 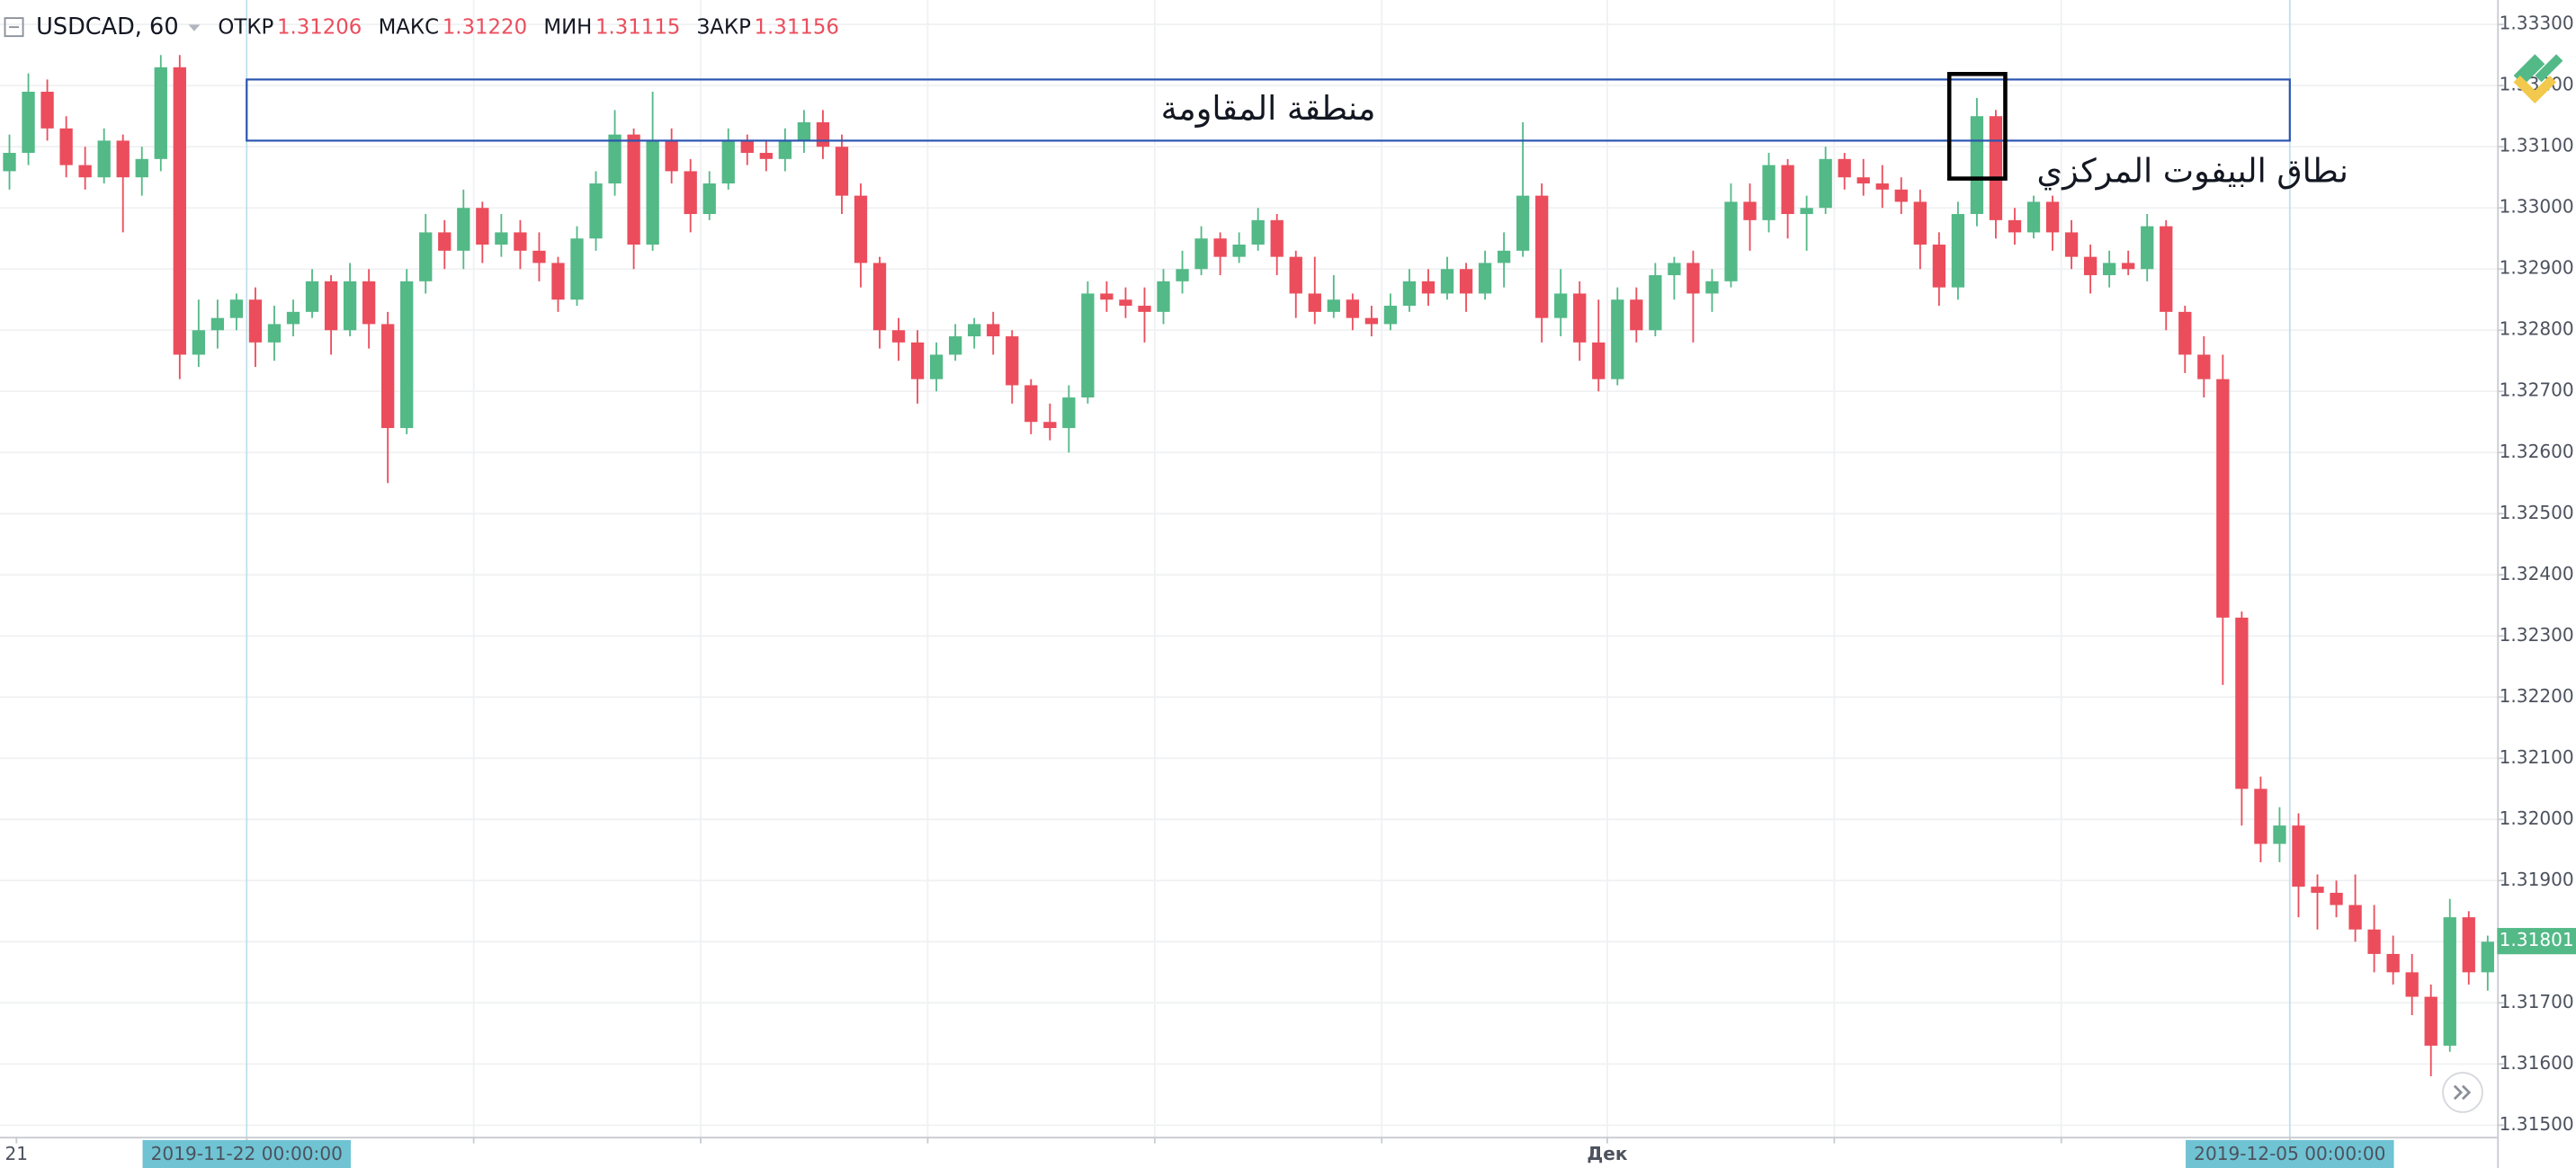 What do you see at coordinates (17, 1153) in the screenshot?
I see `x-tick-label: 21` at bounding box center [17, 1153].